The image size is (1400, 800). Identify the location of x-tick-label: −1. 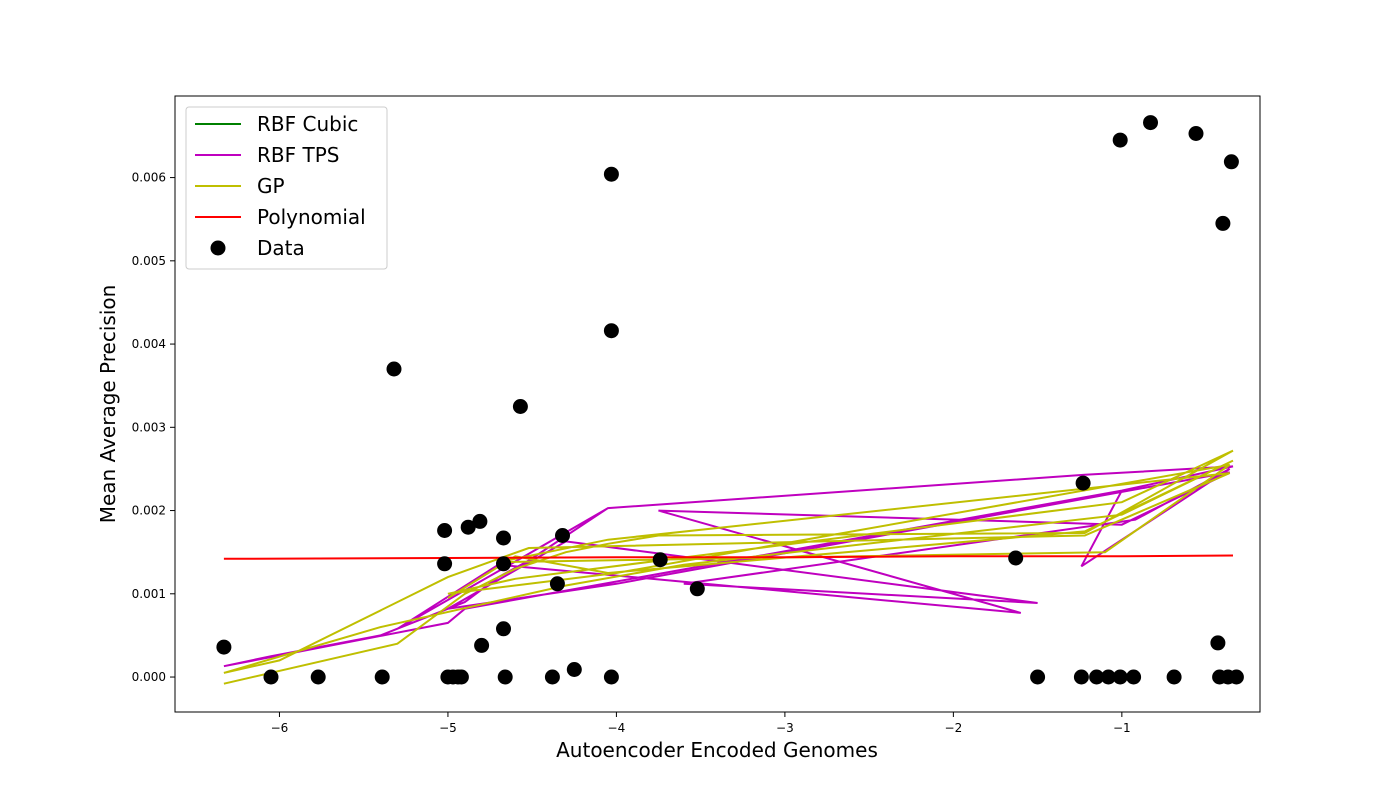
(1122, 728).